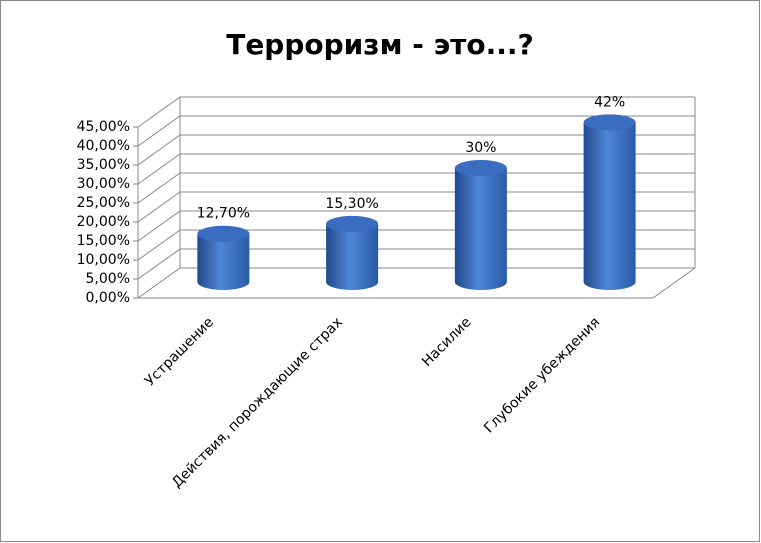  I want to click on value-label: 15,30%, so click(351, 204).